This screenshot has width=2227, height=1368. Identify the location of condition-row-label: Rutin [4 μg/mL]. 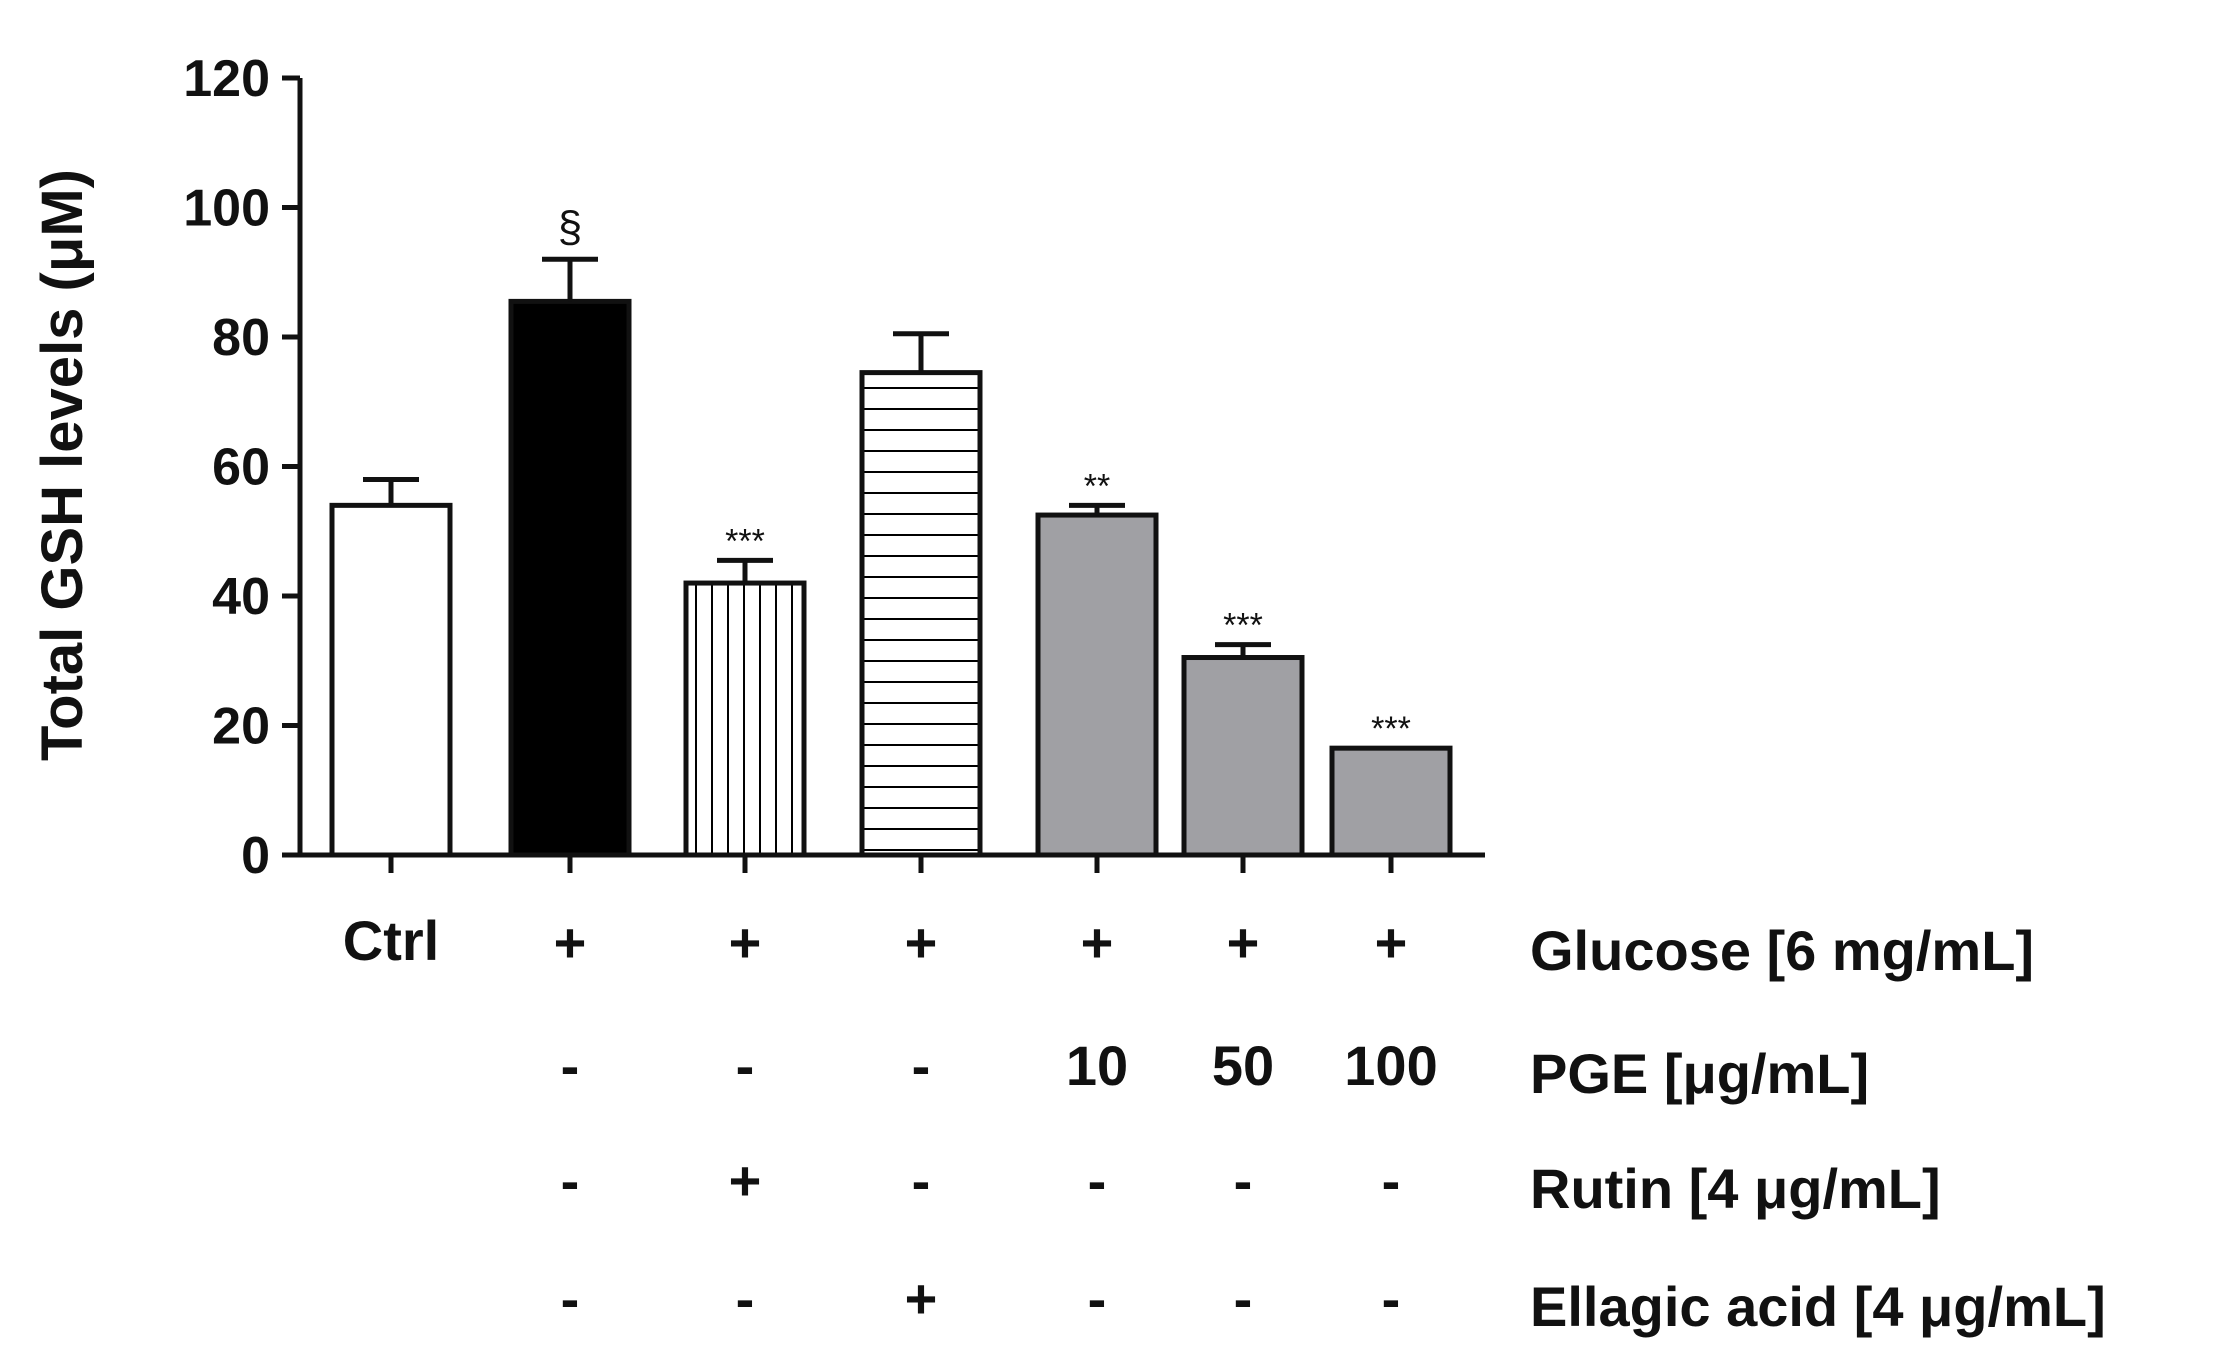
(1735, 1188).